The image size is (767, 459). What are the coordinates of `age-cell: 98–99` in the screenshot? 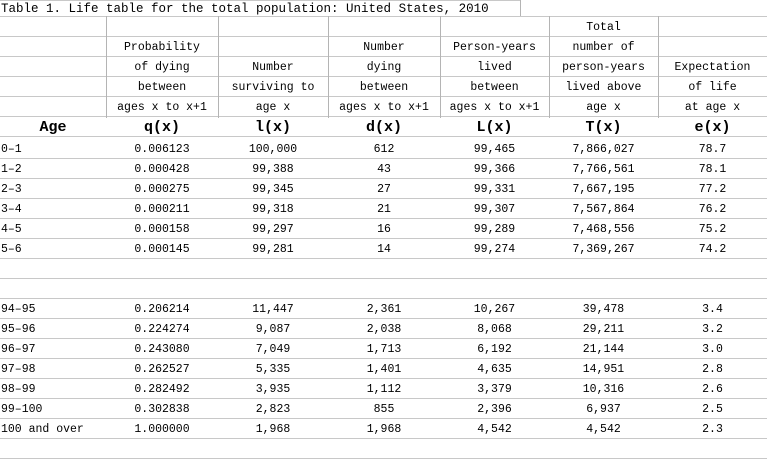 It's located at (18, 389).